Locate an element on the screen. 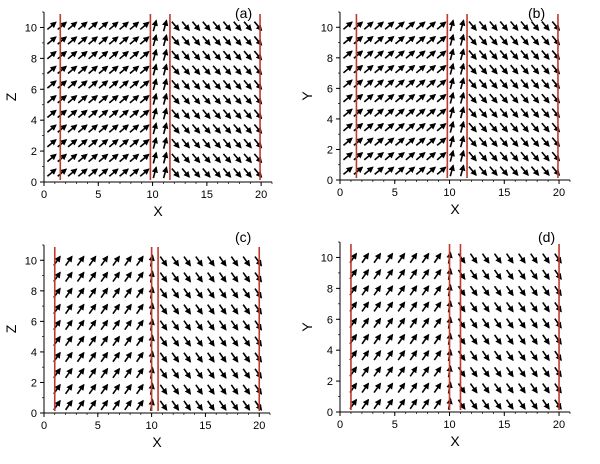  x-tick-label: 5 is located at coordinates (98, 426).